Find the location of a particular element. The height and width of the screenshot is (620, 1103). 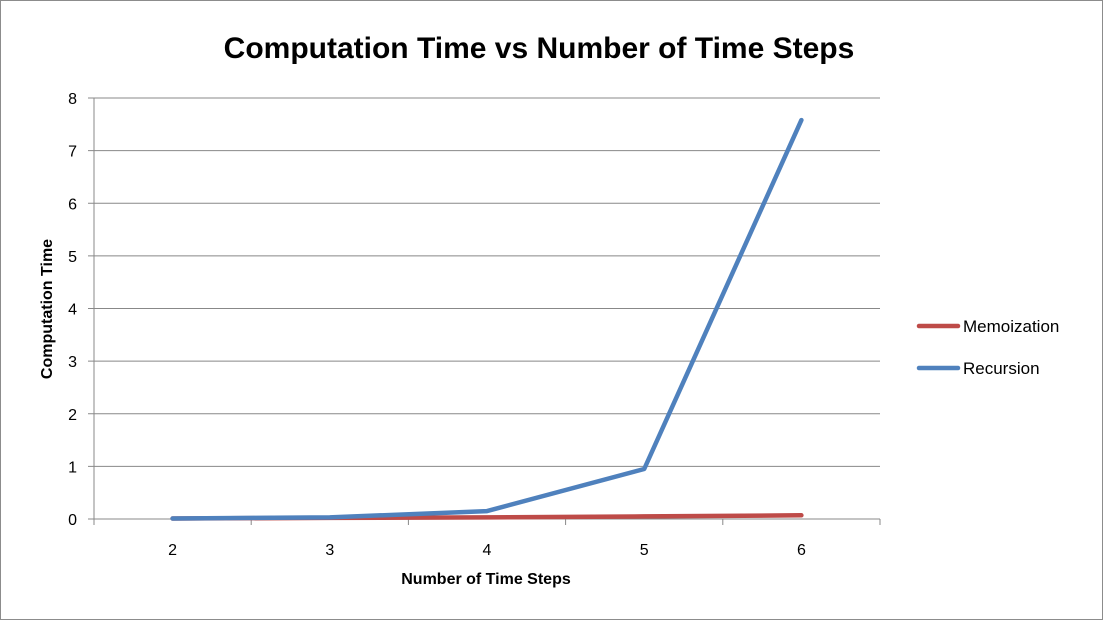

legend-label-memoization: Memoization is located at coordinates (1011, 326).